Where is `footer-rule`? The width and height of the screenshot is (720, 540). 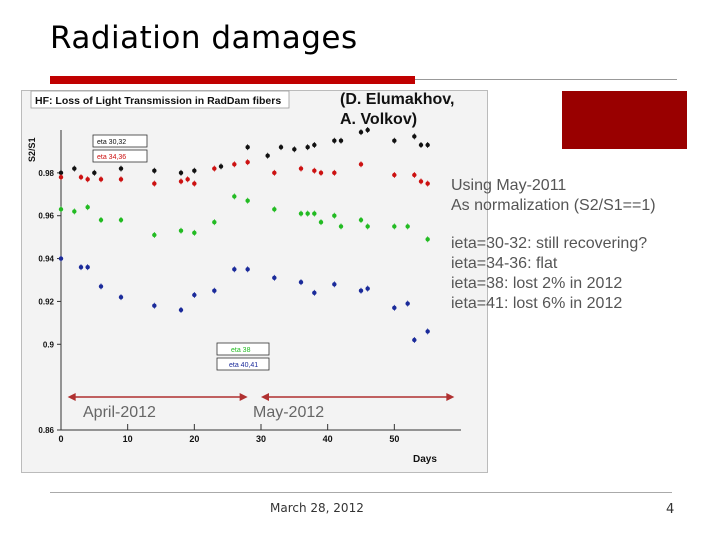 footer-rule is located at coordinates (361, 492).